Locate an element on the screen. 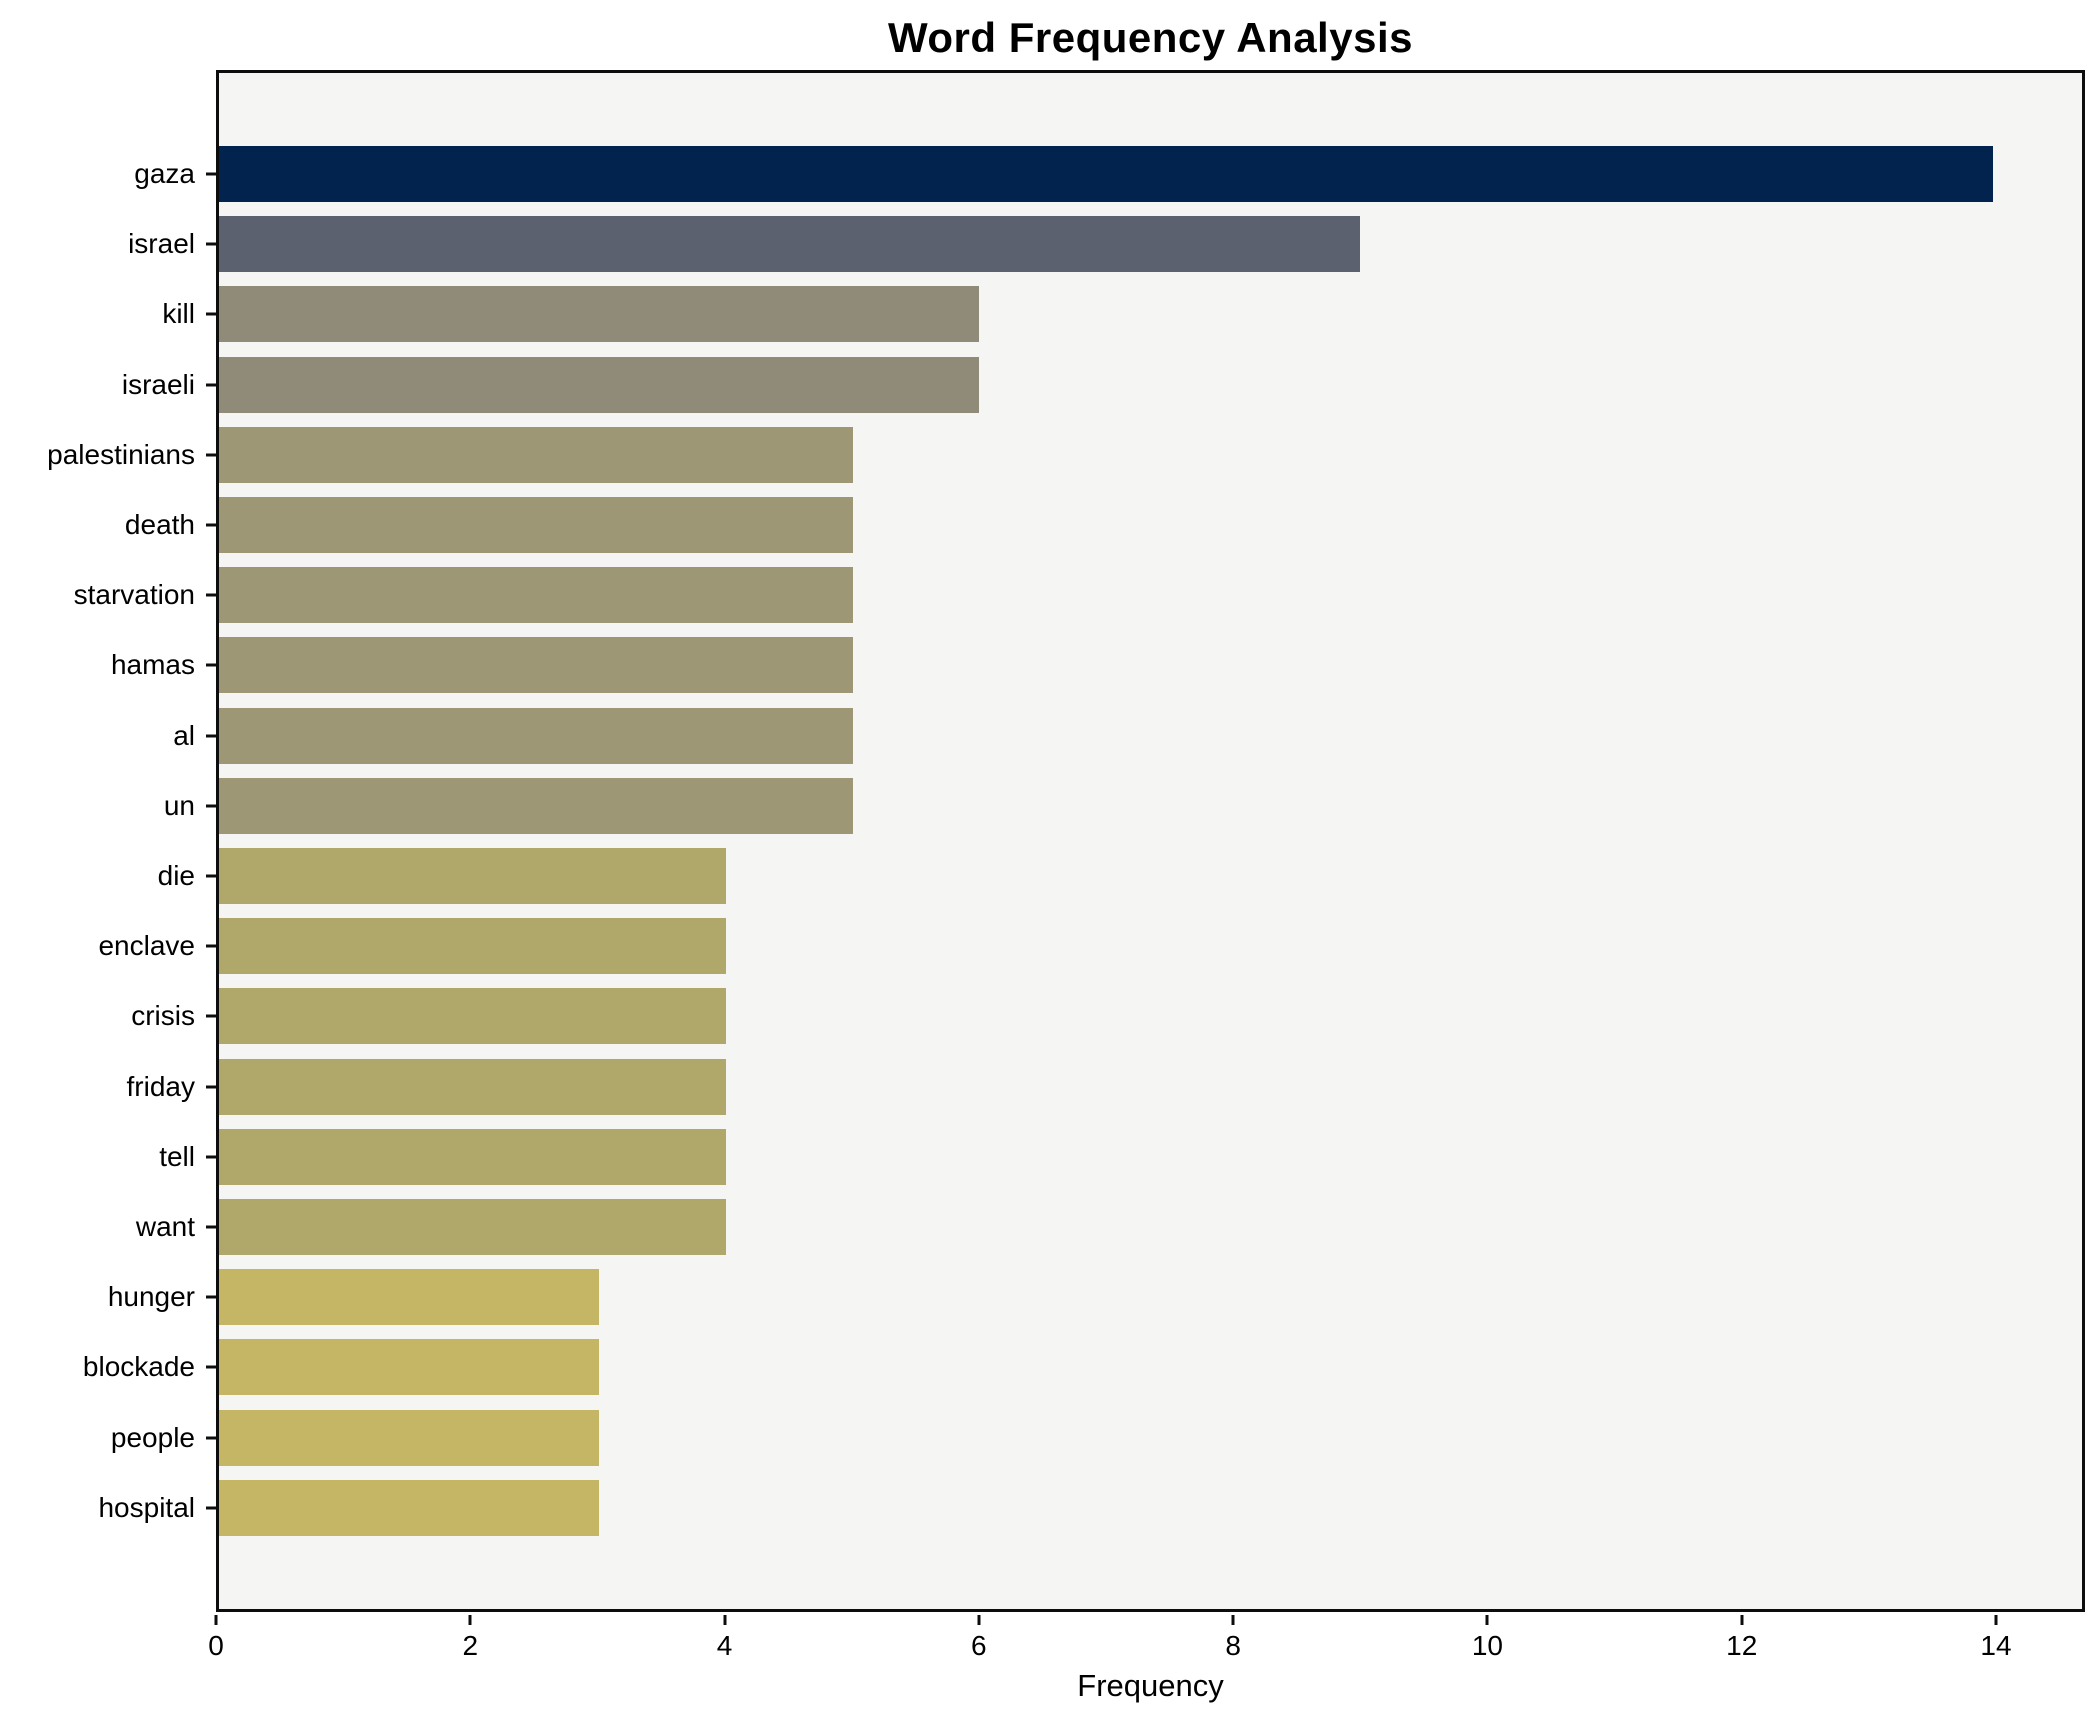 The image size is (2095, 1722). y-tick-label: gaza is located at coordinates (164, 173).